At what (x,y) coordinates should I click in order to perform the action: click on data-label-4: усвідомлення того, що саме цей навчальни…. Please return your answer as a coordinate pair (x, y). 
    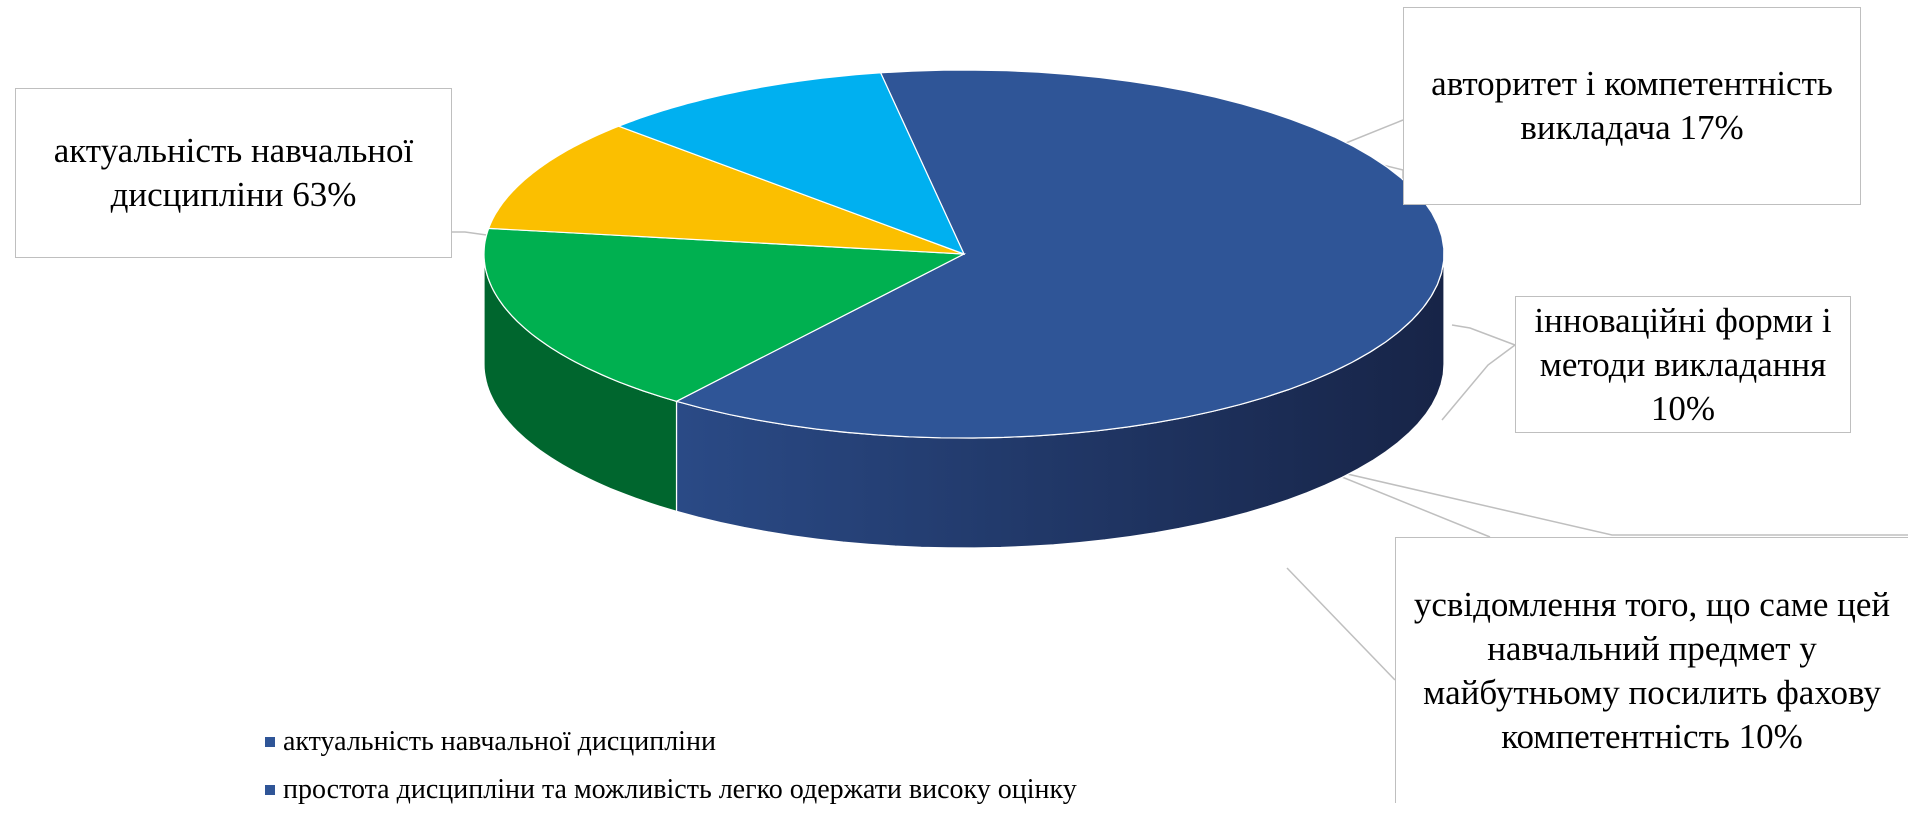
    Looking at the image, I should click on (1651, 670).